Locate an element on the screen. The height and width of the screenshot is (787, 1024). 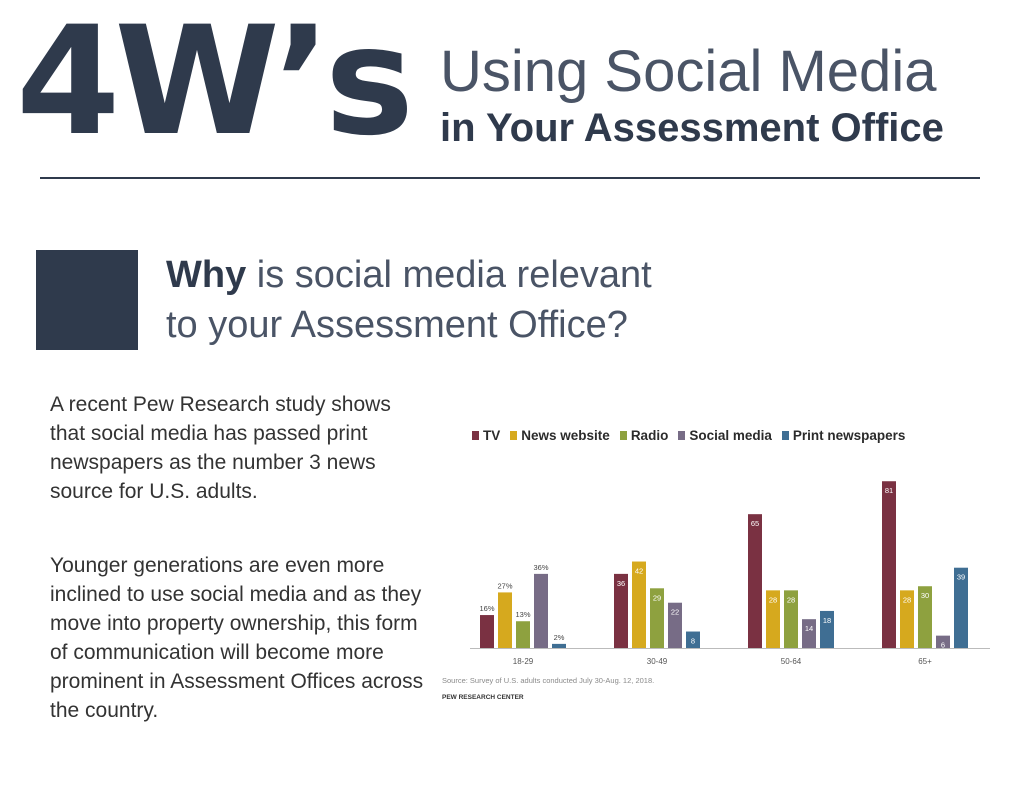
legend-label: Print newspapers is located at coordinates (849, 435).